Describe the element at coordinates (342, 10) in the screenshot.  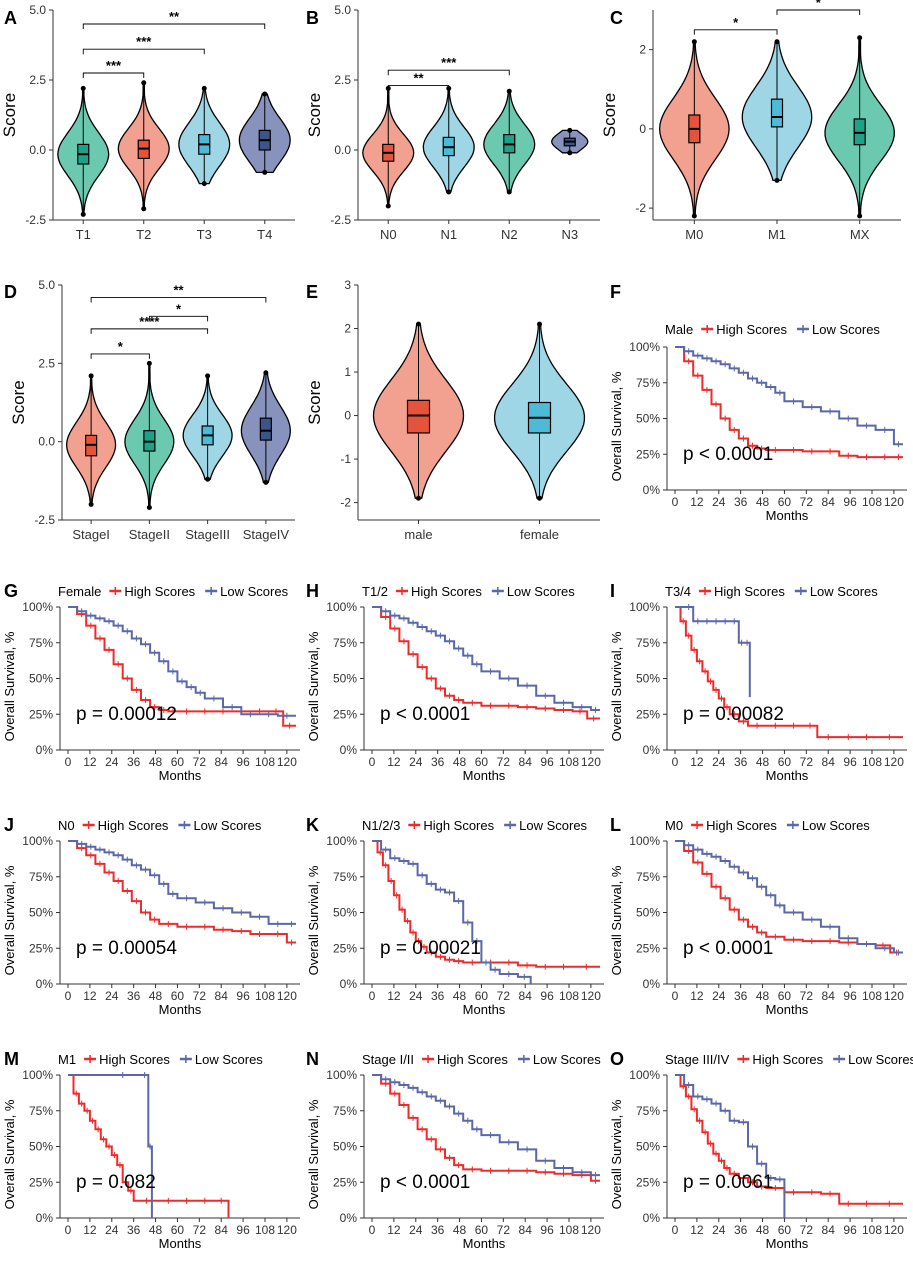
I see `y-tick-label: 5.0` at that location.